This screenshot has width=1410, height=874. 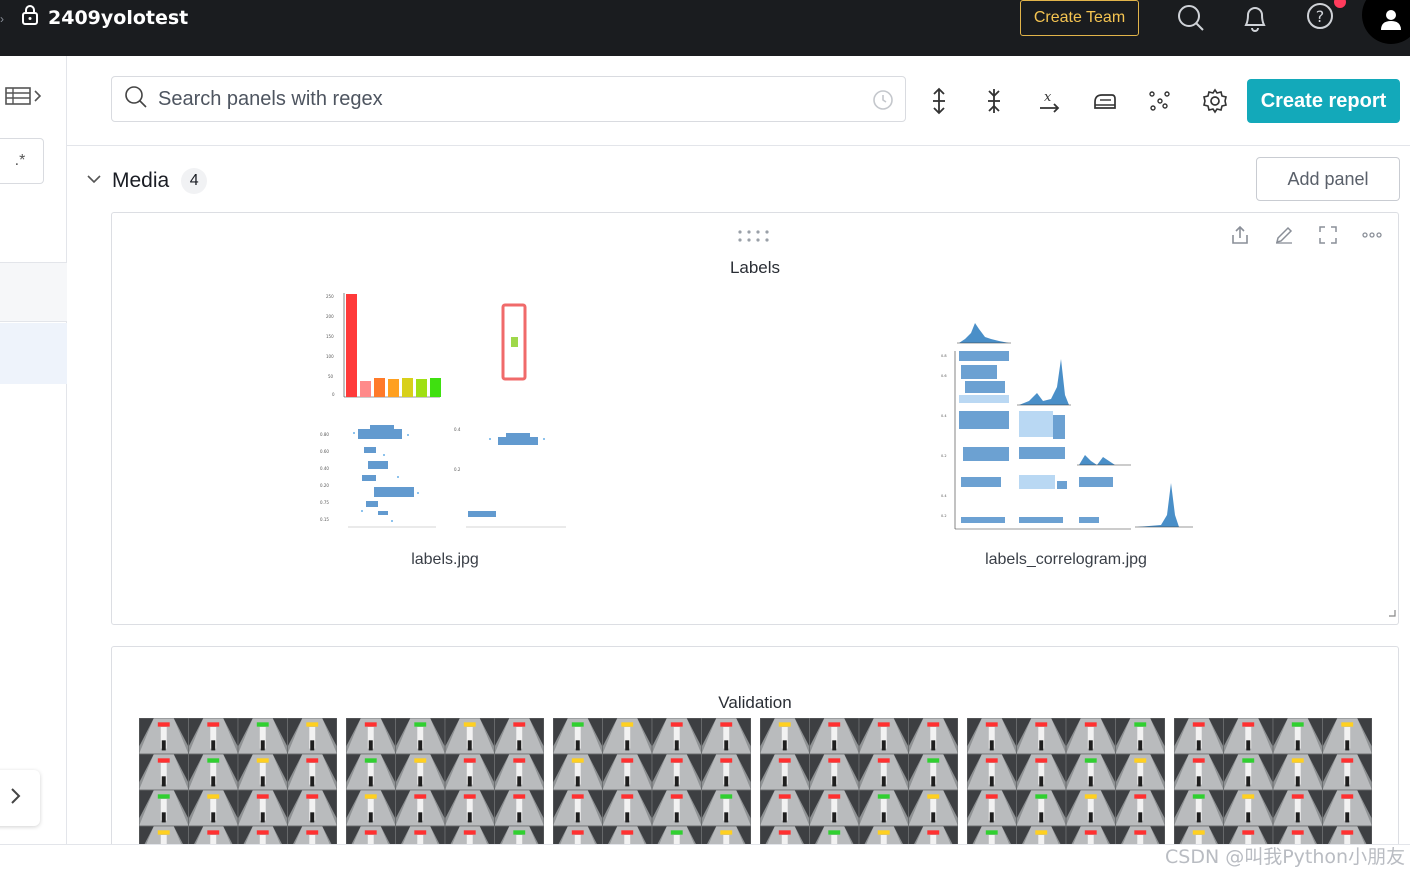 What do you see at coordinates (944, 356) in the screenshot?
I see `svg-text: 0.8` at bounding box center [944, 356].